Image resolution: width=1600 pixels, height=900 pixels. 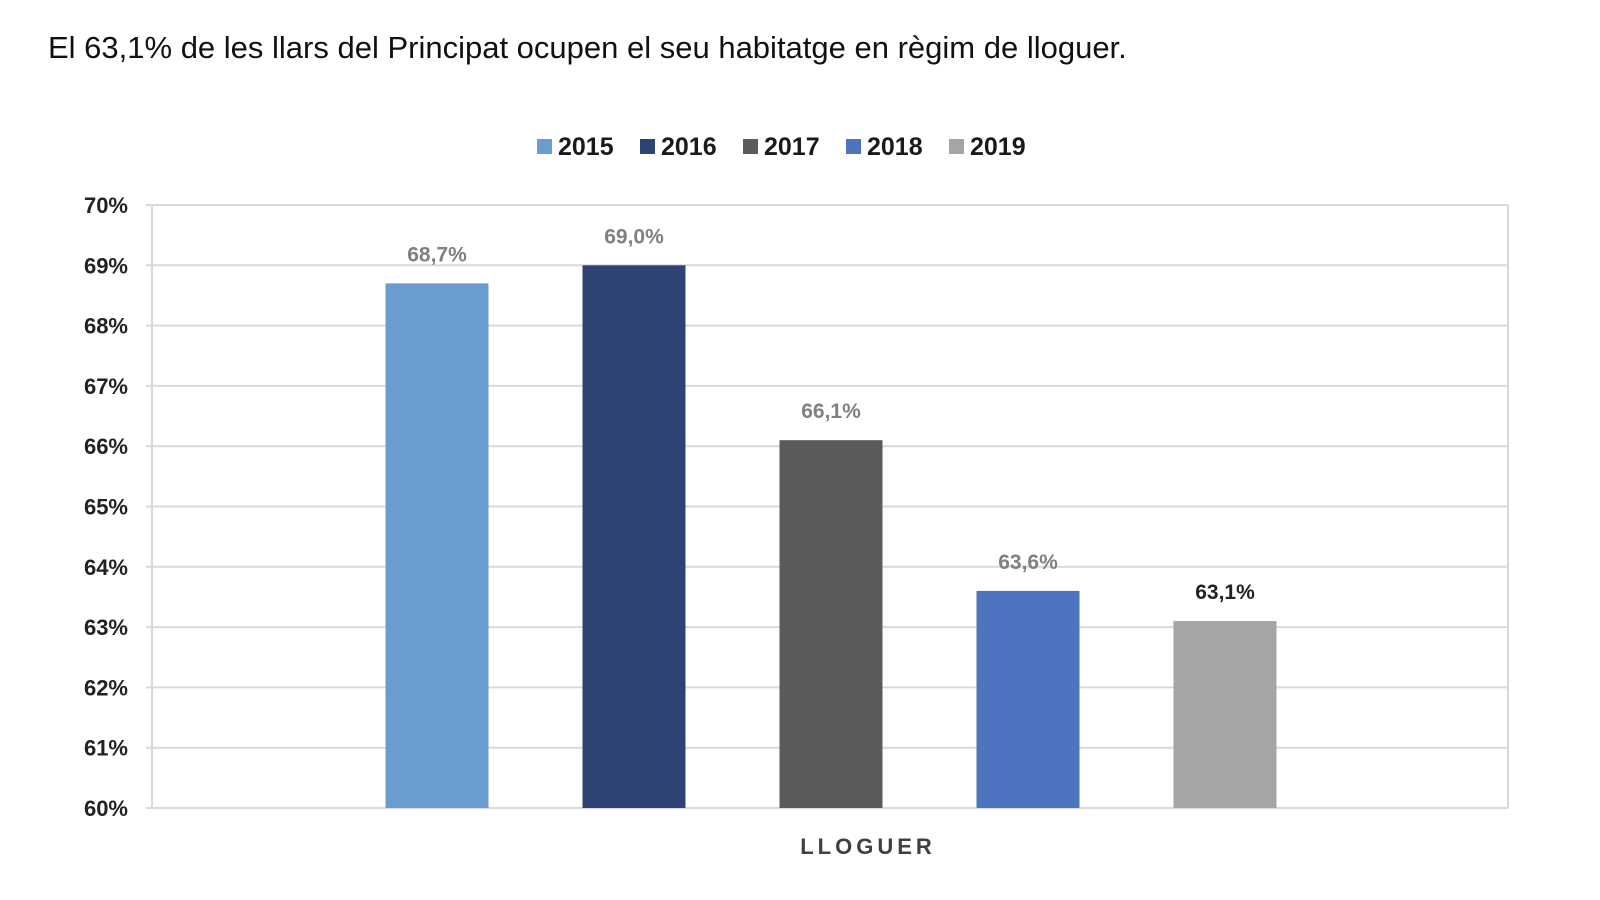 What do you see at coordinates (689, 147) in the screenshot?
I see `legend-label-2016: 2016` at bounding box center [689, 147].